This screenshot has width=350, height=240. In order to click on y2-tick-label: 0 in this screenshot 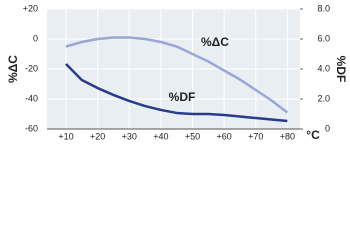, I will do `click(327, 128)`.